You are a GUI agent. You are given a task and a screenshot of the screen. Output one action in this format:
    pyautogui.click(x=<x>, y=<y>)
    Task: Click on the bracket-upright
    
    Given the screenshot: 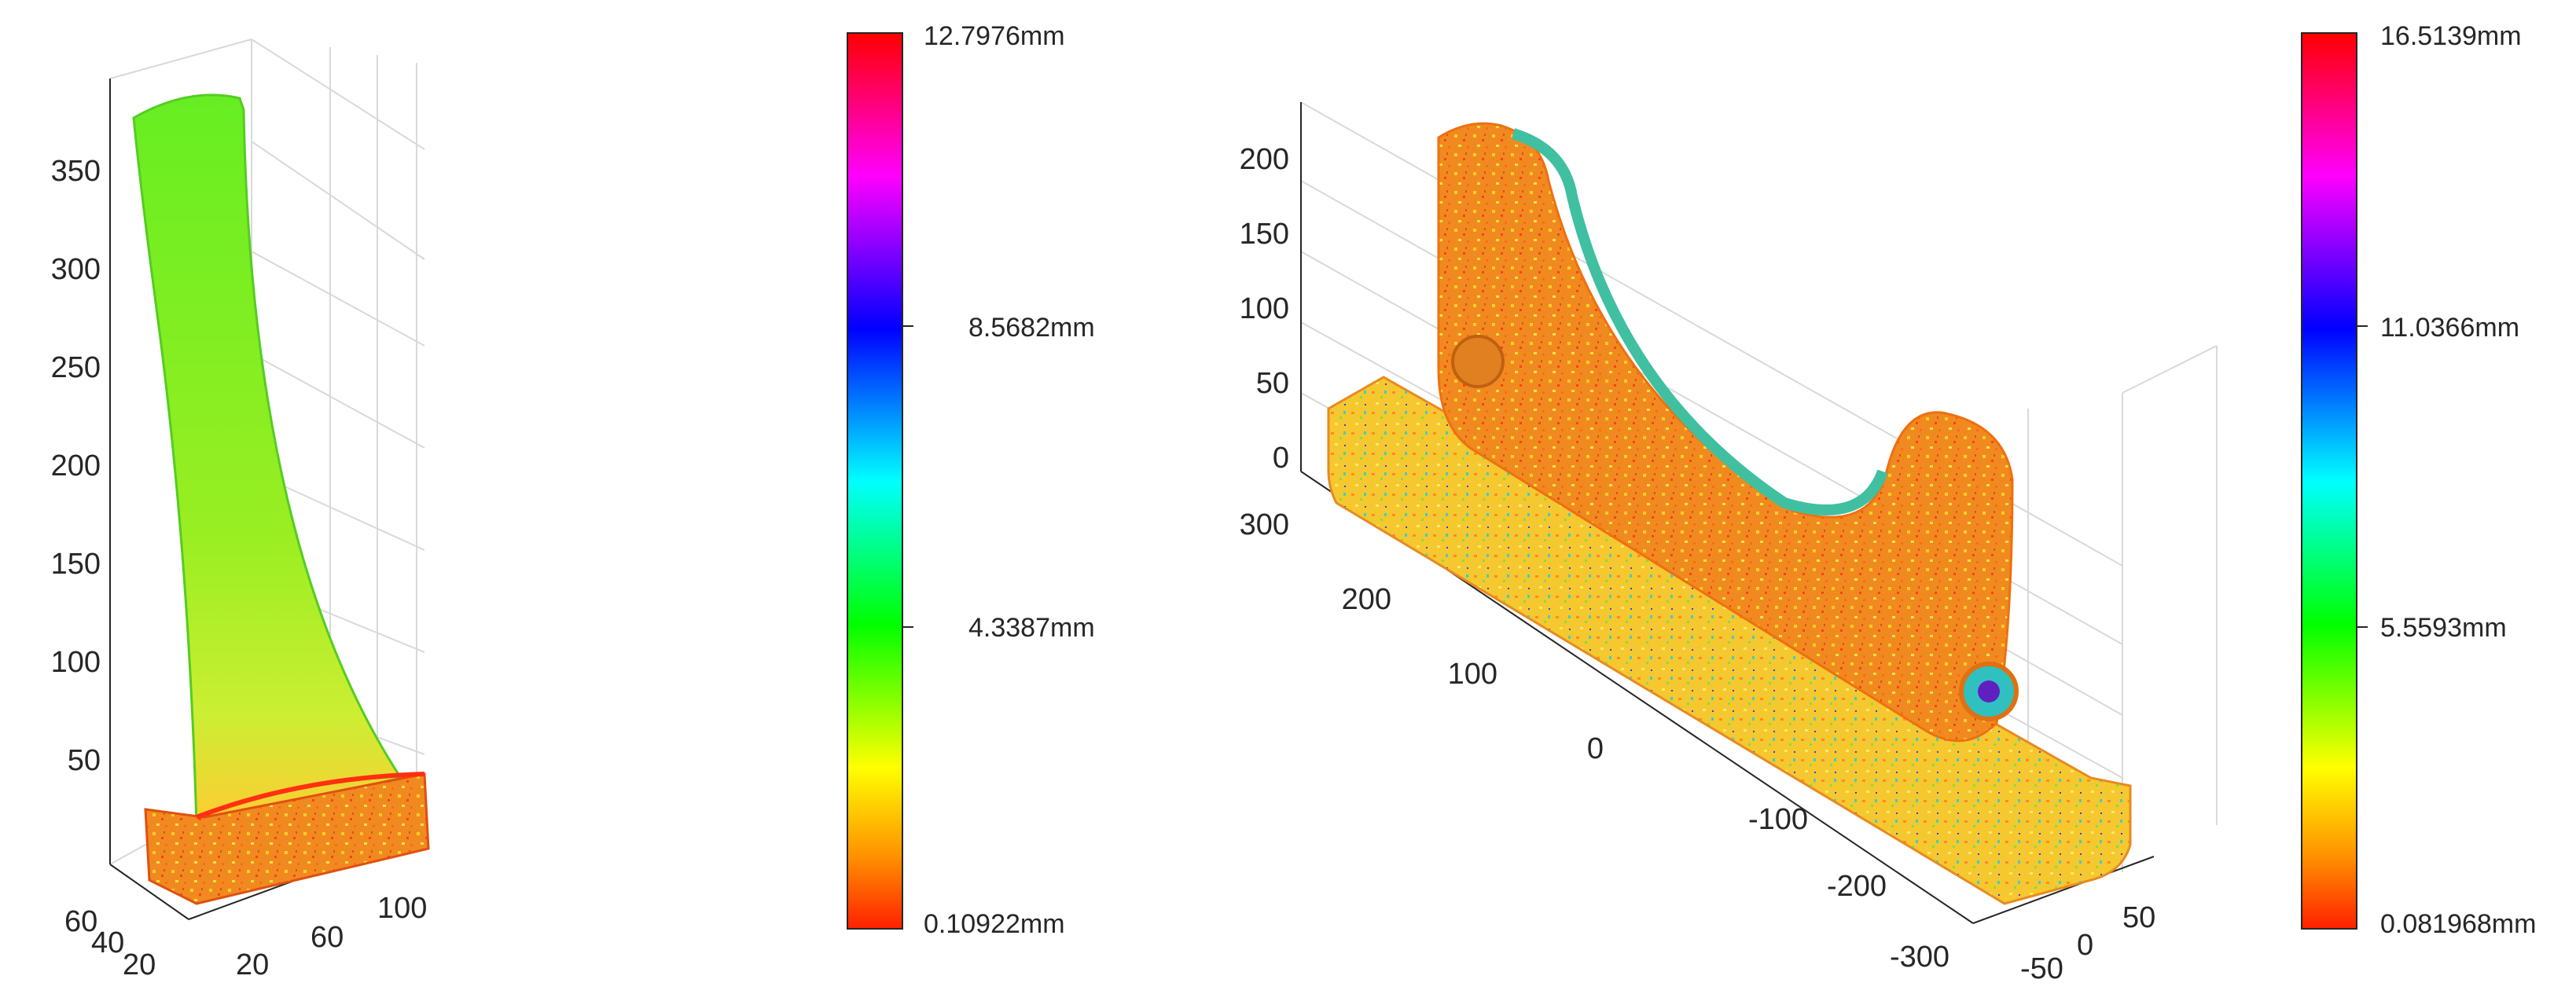 What is the action you would take?
    pyautogui.click(x=1725, y=432)
    